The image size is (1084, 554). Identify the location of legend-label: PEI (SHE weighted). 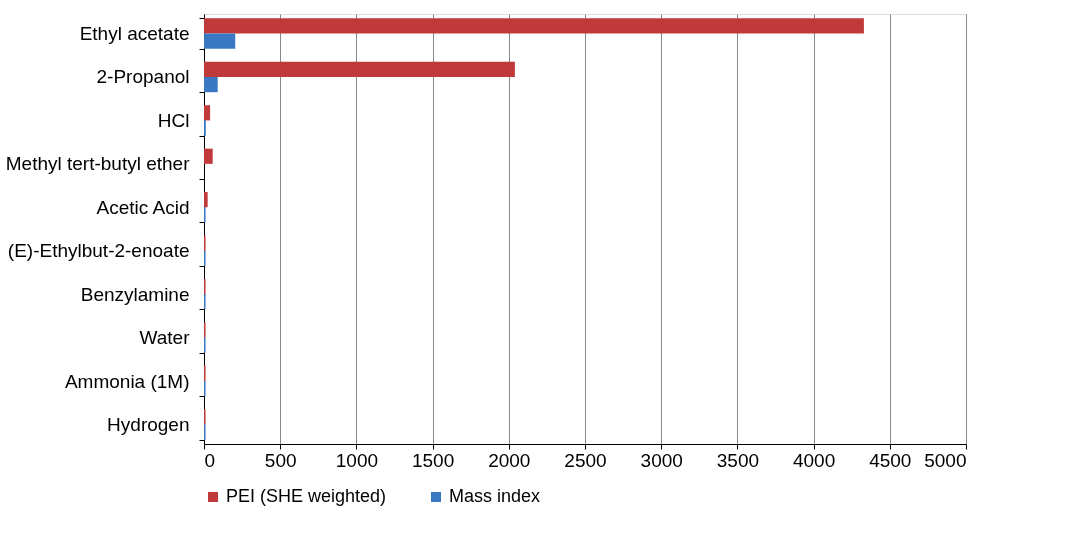
(306, 496).